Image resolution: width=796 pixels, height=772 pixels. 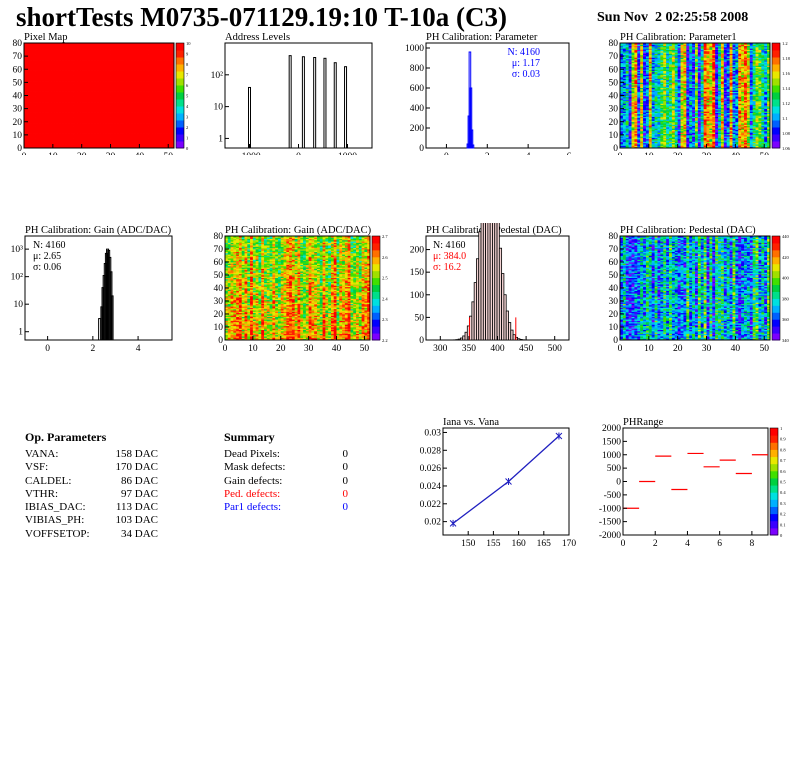 I want to click on x-tick-label: -1000, so click(x=249, y=153).